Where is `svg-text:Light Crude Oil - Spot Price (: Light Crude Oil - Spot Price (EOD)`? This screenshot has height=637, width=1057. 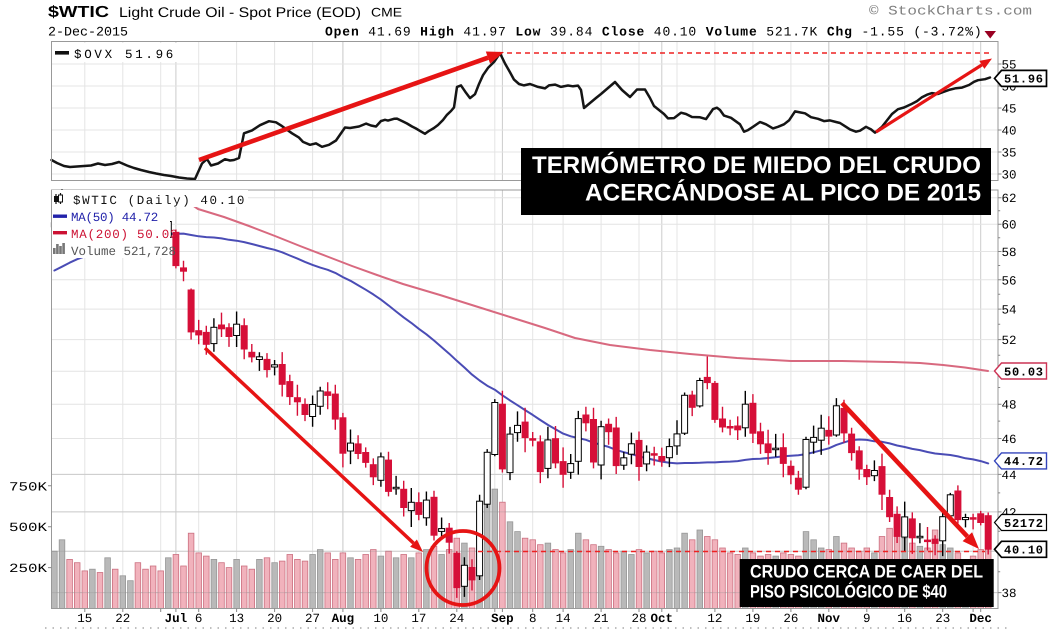 svg-text:Light Crude Oil - Spot Price (: Light Crude Oil - Spot Price (EOD) is located at coordinates (240, 12).